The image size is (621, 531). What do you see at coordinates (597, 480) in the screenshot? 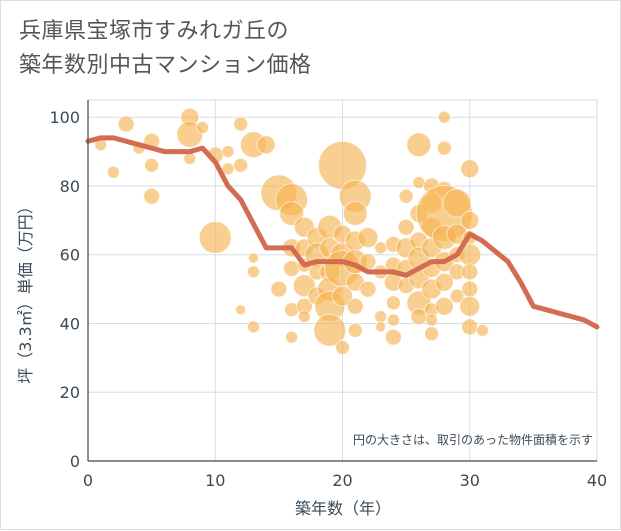
I see `x-tick-label: 40` at bounding box center [597, 480].